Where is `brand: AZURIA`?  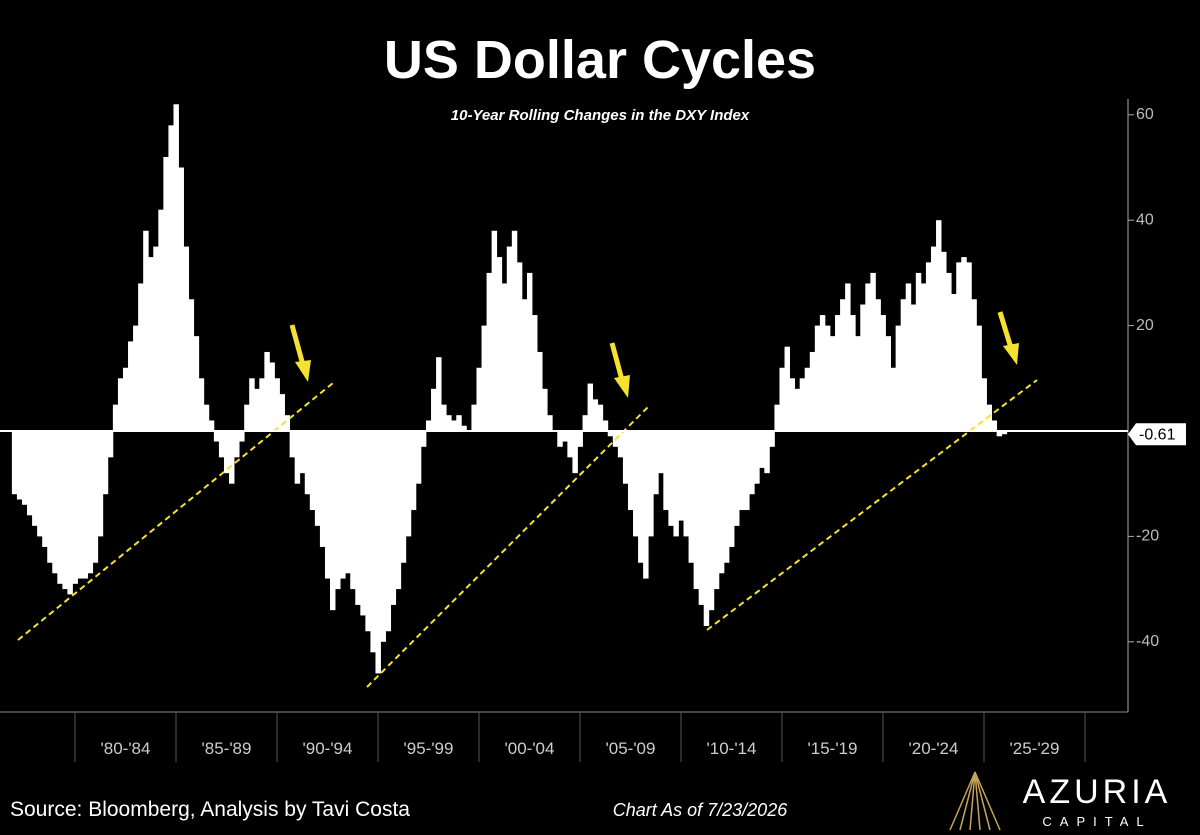 brand: AZURIA is located at coordinates (1097, 792).